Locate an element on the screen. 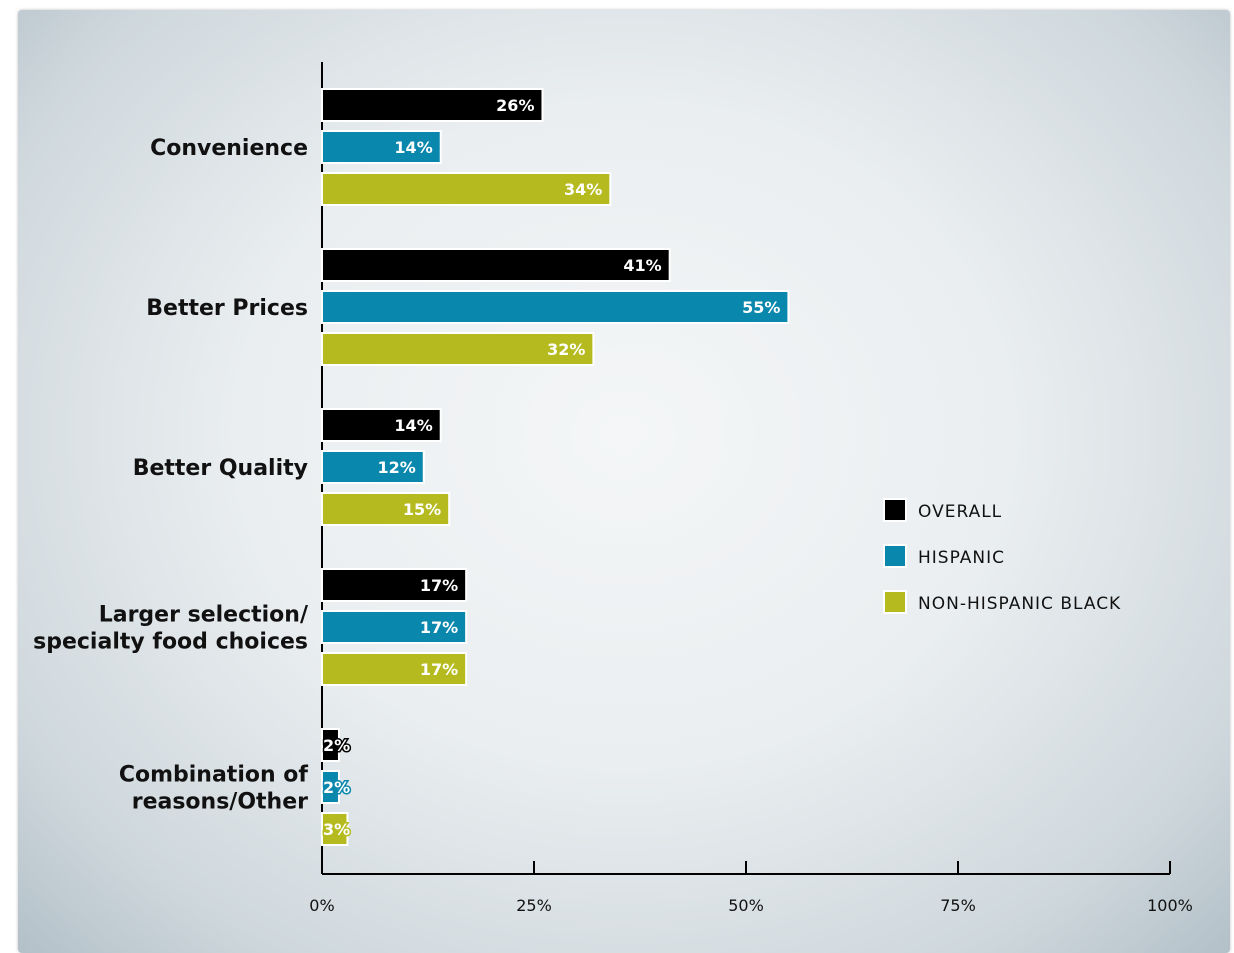 This screenshot has height=953, width=1234. x-tick-label: 100% is located at coordinates (1170, 905).